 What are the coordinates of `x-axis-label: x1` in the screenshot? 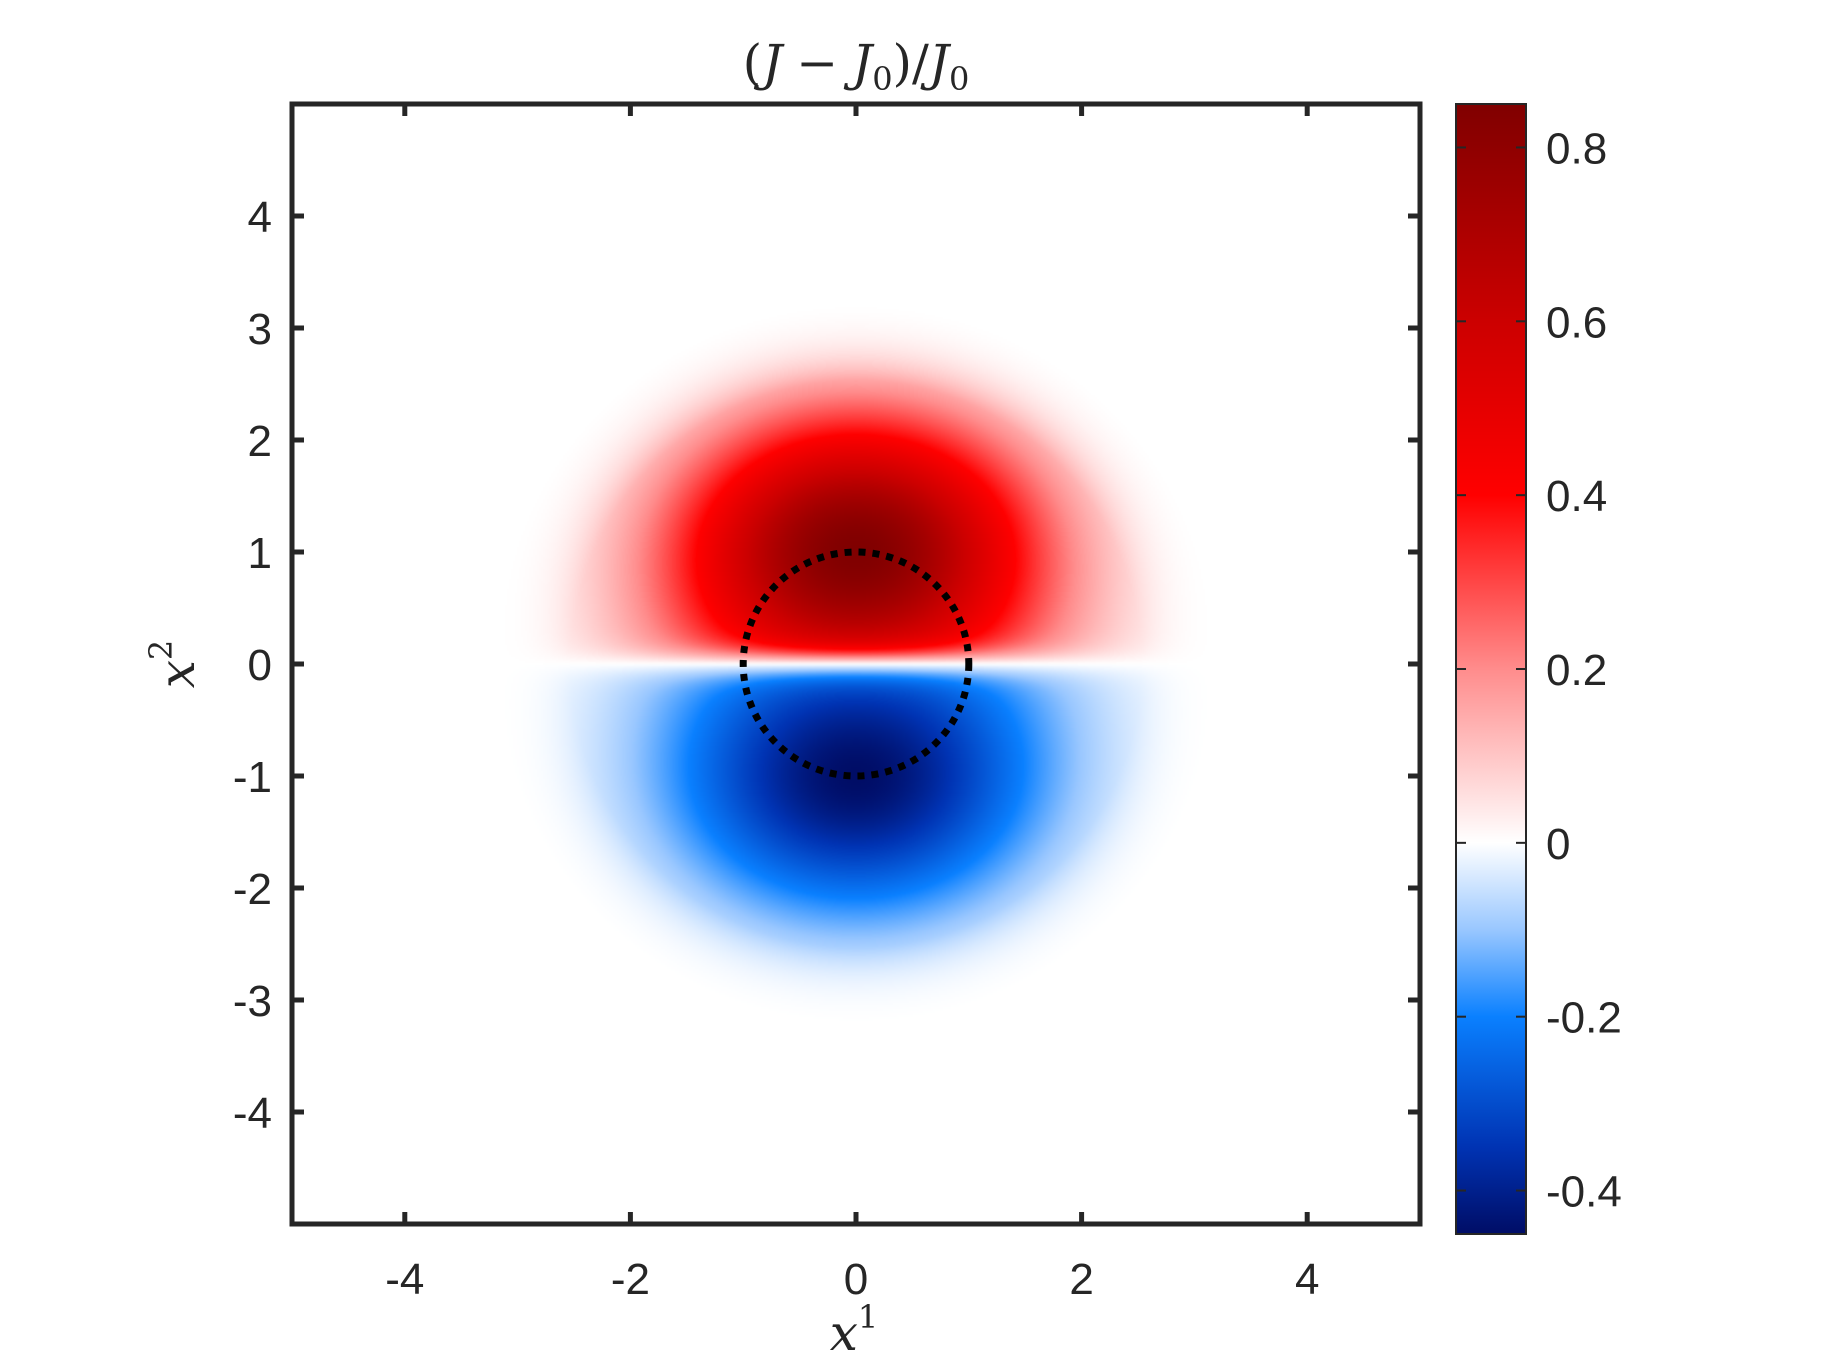 It's located at (854, 1330).